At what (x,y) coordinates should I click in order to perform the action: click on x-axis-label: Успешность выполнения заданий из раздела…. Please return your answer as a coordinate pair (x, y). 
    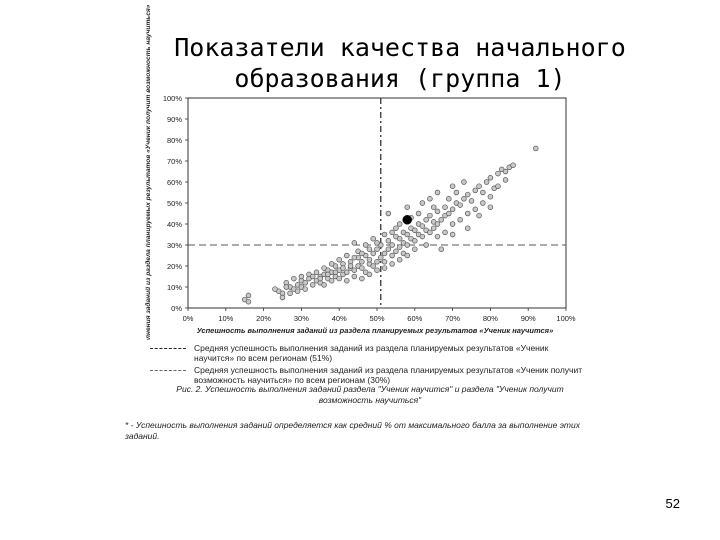
    Looking at the image, I should click on (375, 330).